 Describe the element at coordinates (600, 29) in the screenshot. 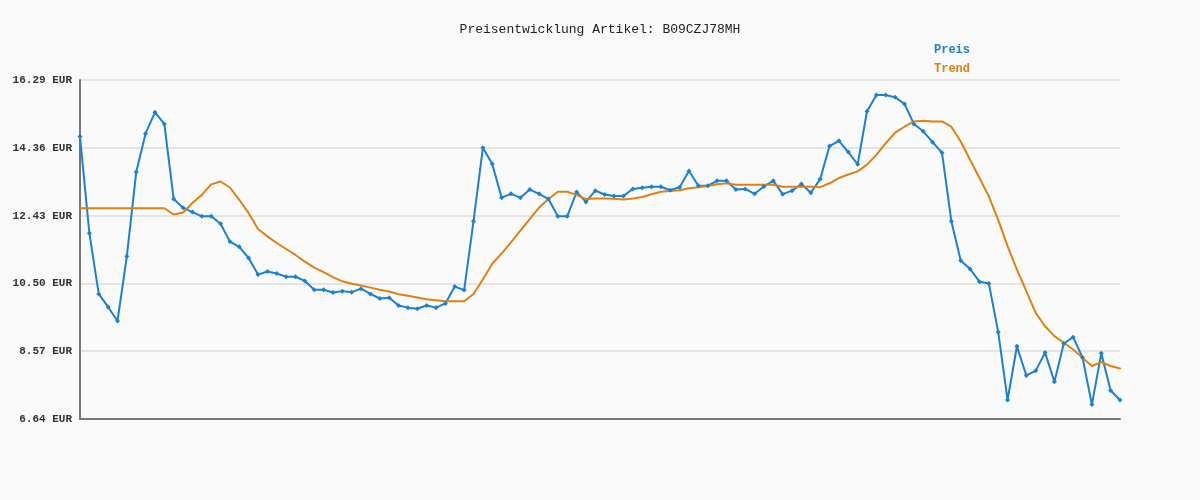

I see `chart-title: Preisentwicklung Artikel: B09CZJ78MH` at that location.